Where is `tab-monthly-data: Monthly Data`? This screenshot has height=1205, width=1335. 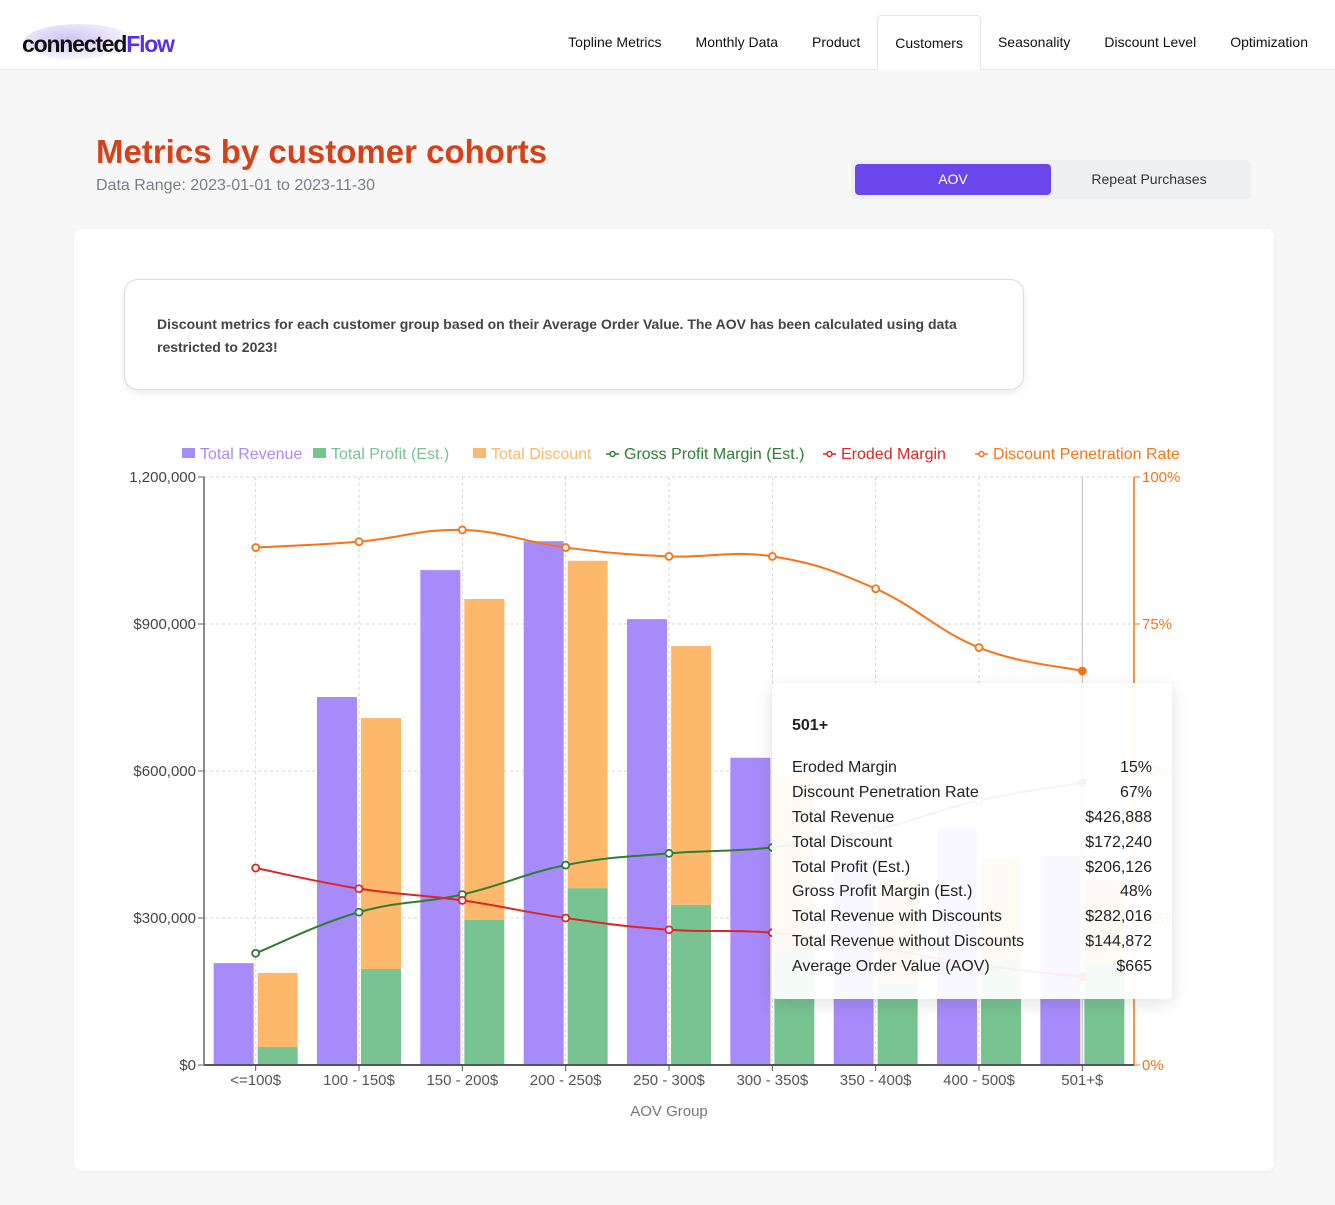 tab-monthly-data: Monthly Data is located at coordinates (737, 42).